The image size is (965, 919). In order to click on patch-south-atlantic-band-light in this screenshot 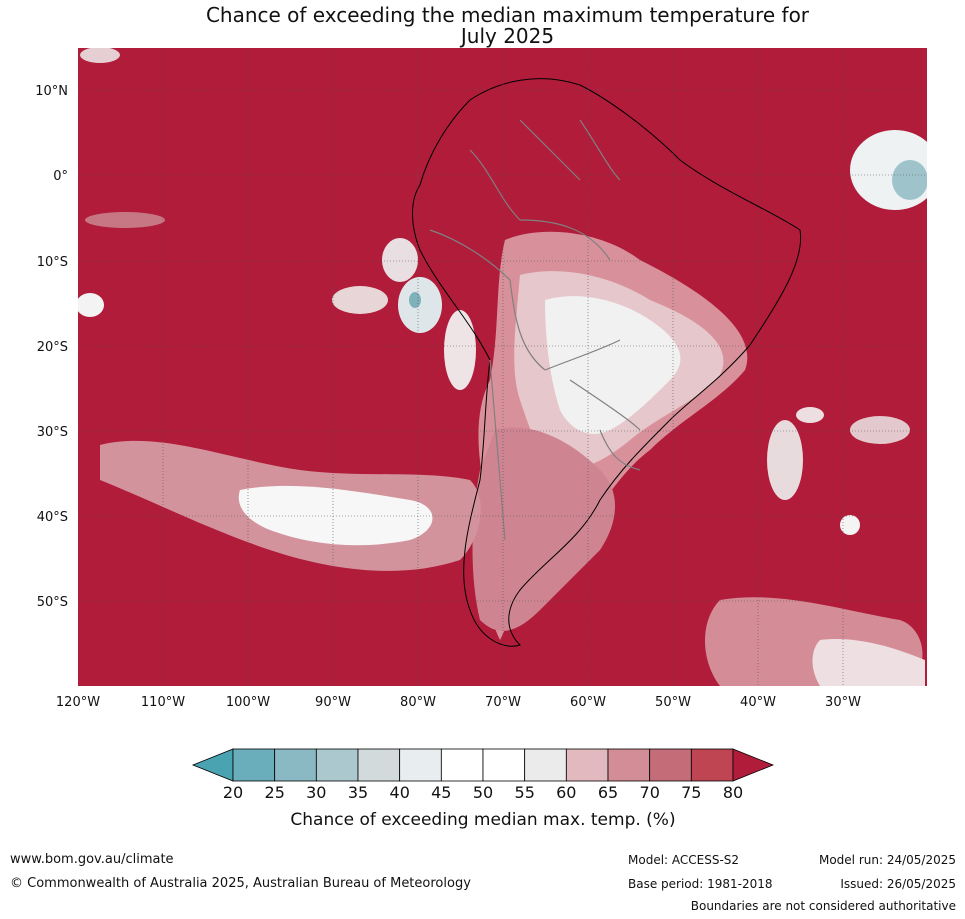, I will do `click(868, 662)`.